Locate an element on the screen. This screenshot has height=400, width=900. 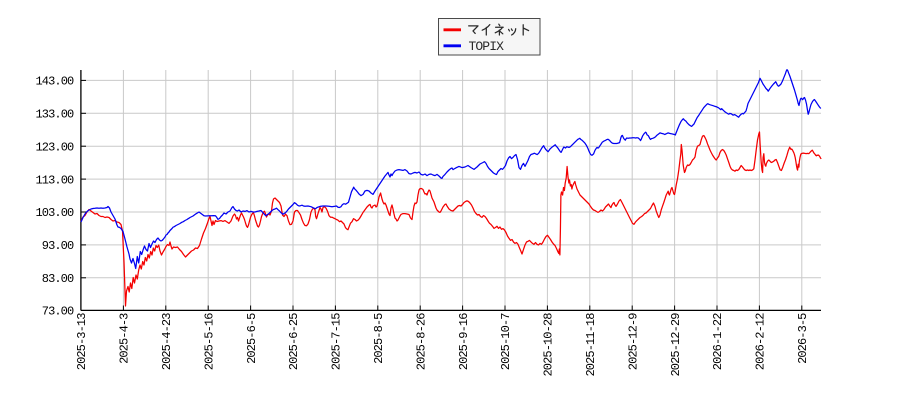
svg-text: 2025-8-5 is located at coordinates (379, 338).